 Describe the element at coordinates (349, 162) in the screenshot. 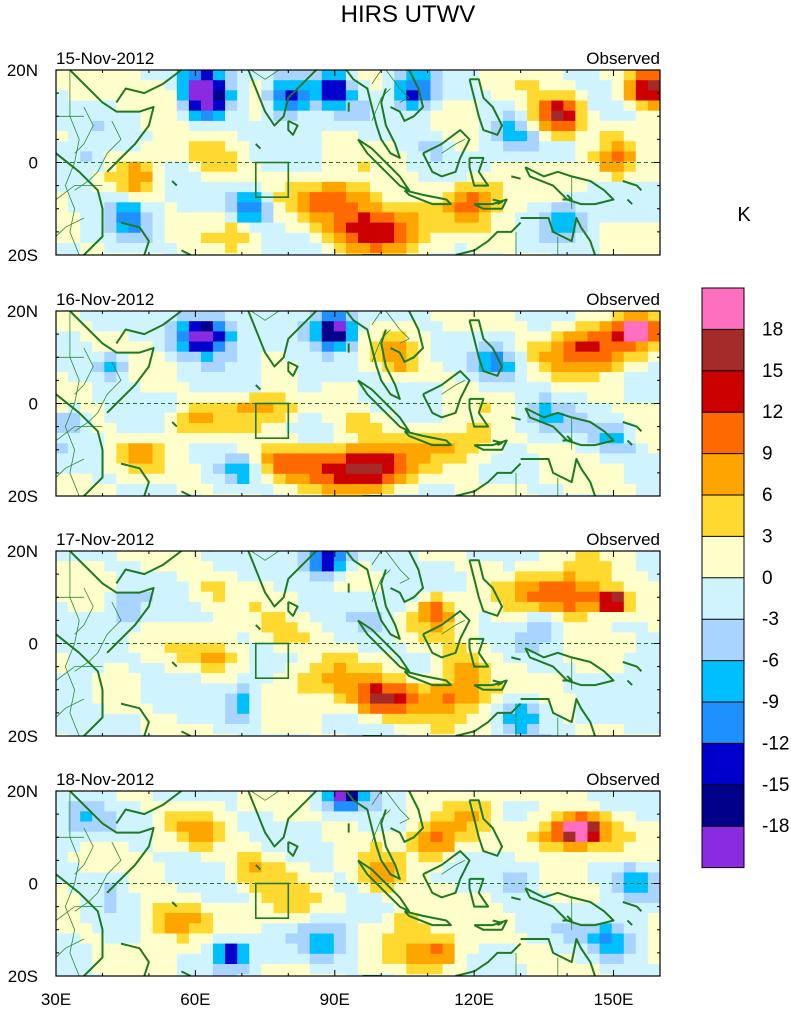

I see `coastlines` at that location.